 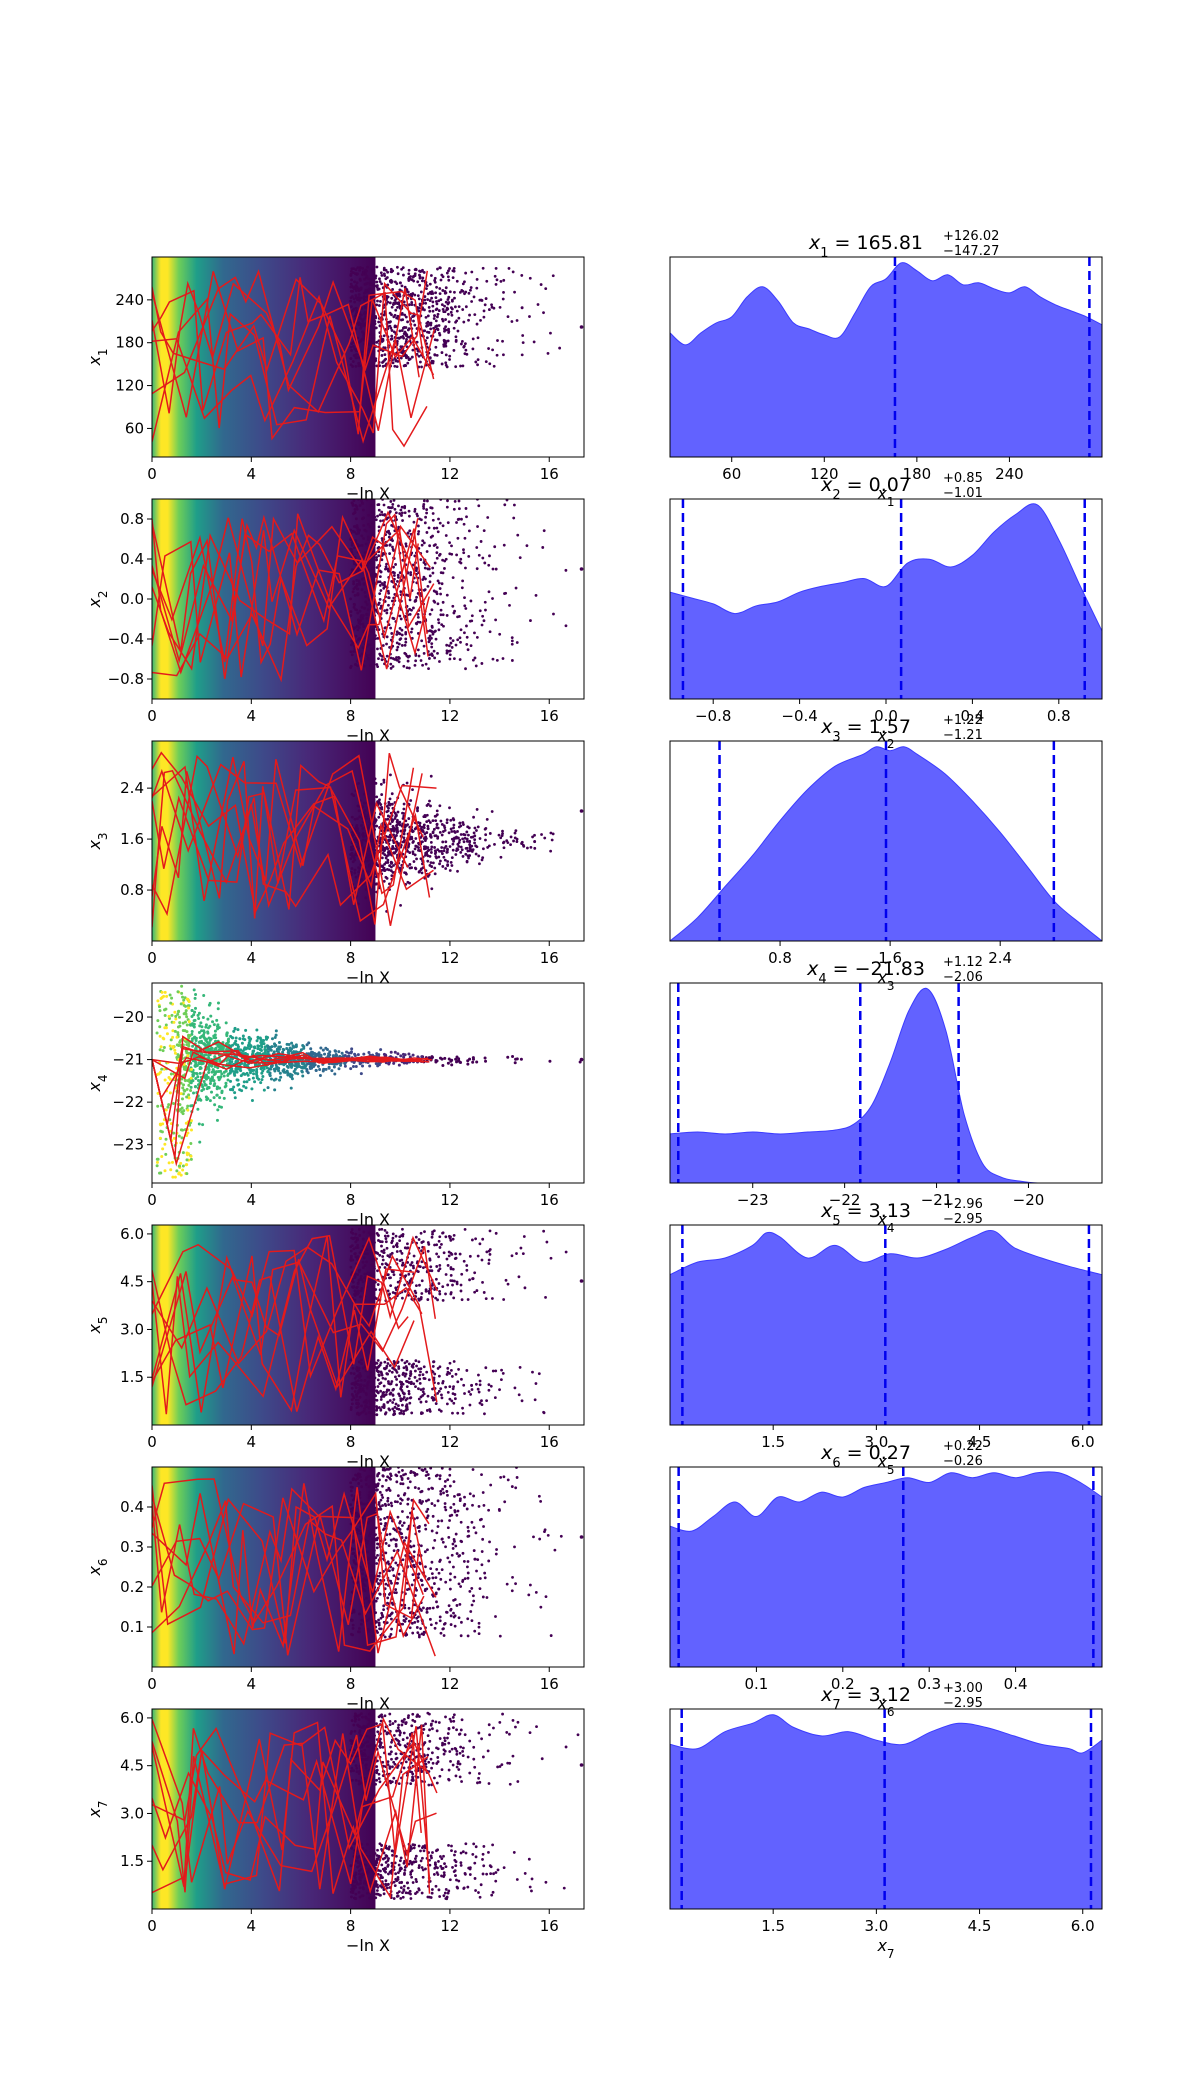 What do you see at coordinates (731, 474) in the screenshot?
I see `x-tick-label: 60` at bounding box center [731, 474].